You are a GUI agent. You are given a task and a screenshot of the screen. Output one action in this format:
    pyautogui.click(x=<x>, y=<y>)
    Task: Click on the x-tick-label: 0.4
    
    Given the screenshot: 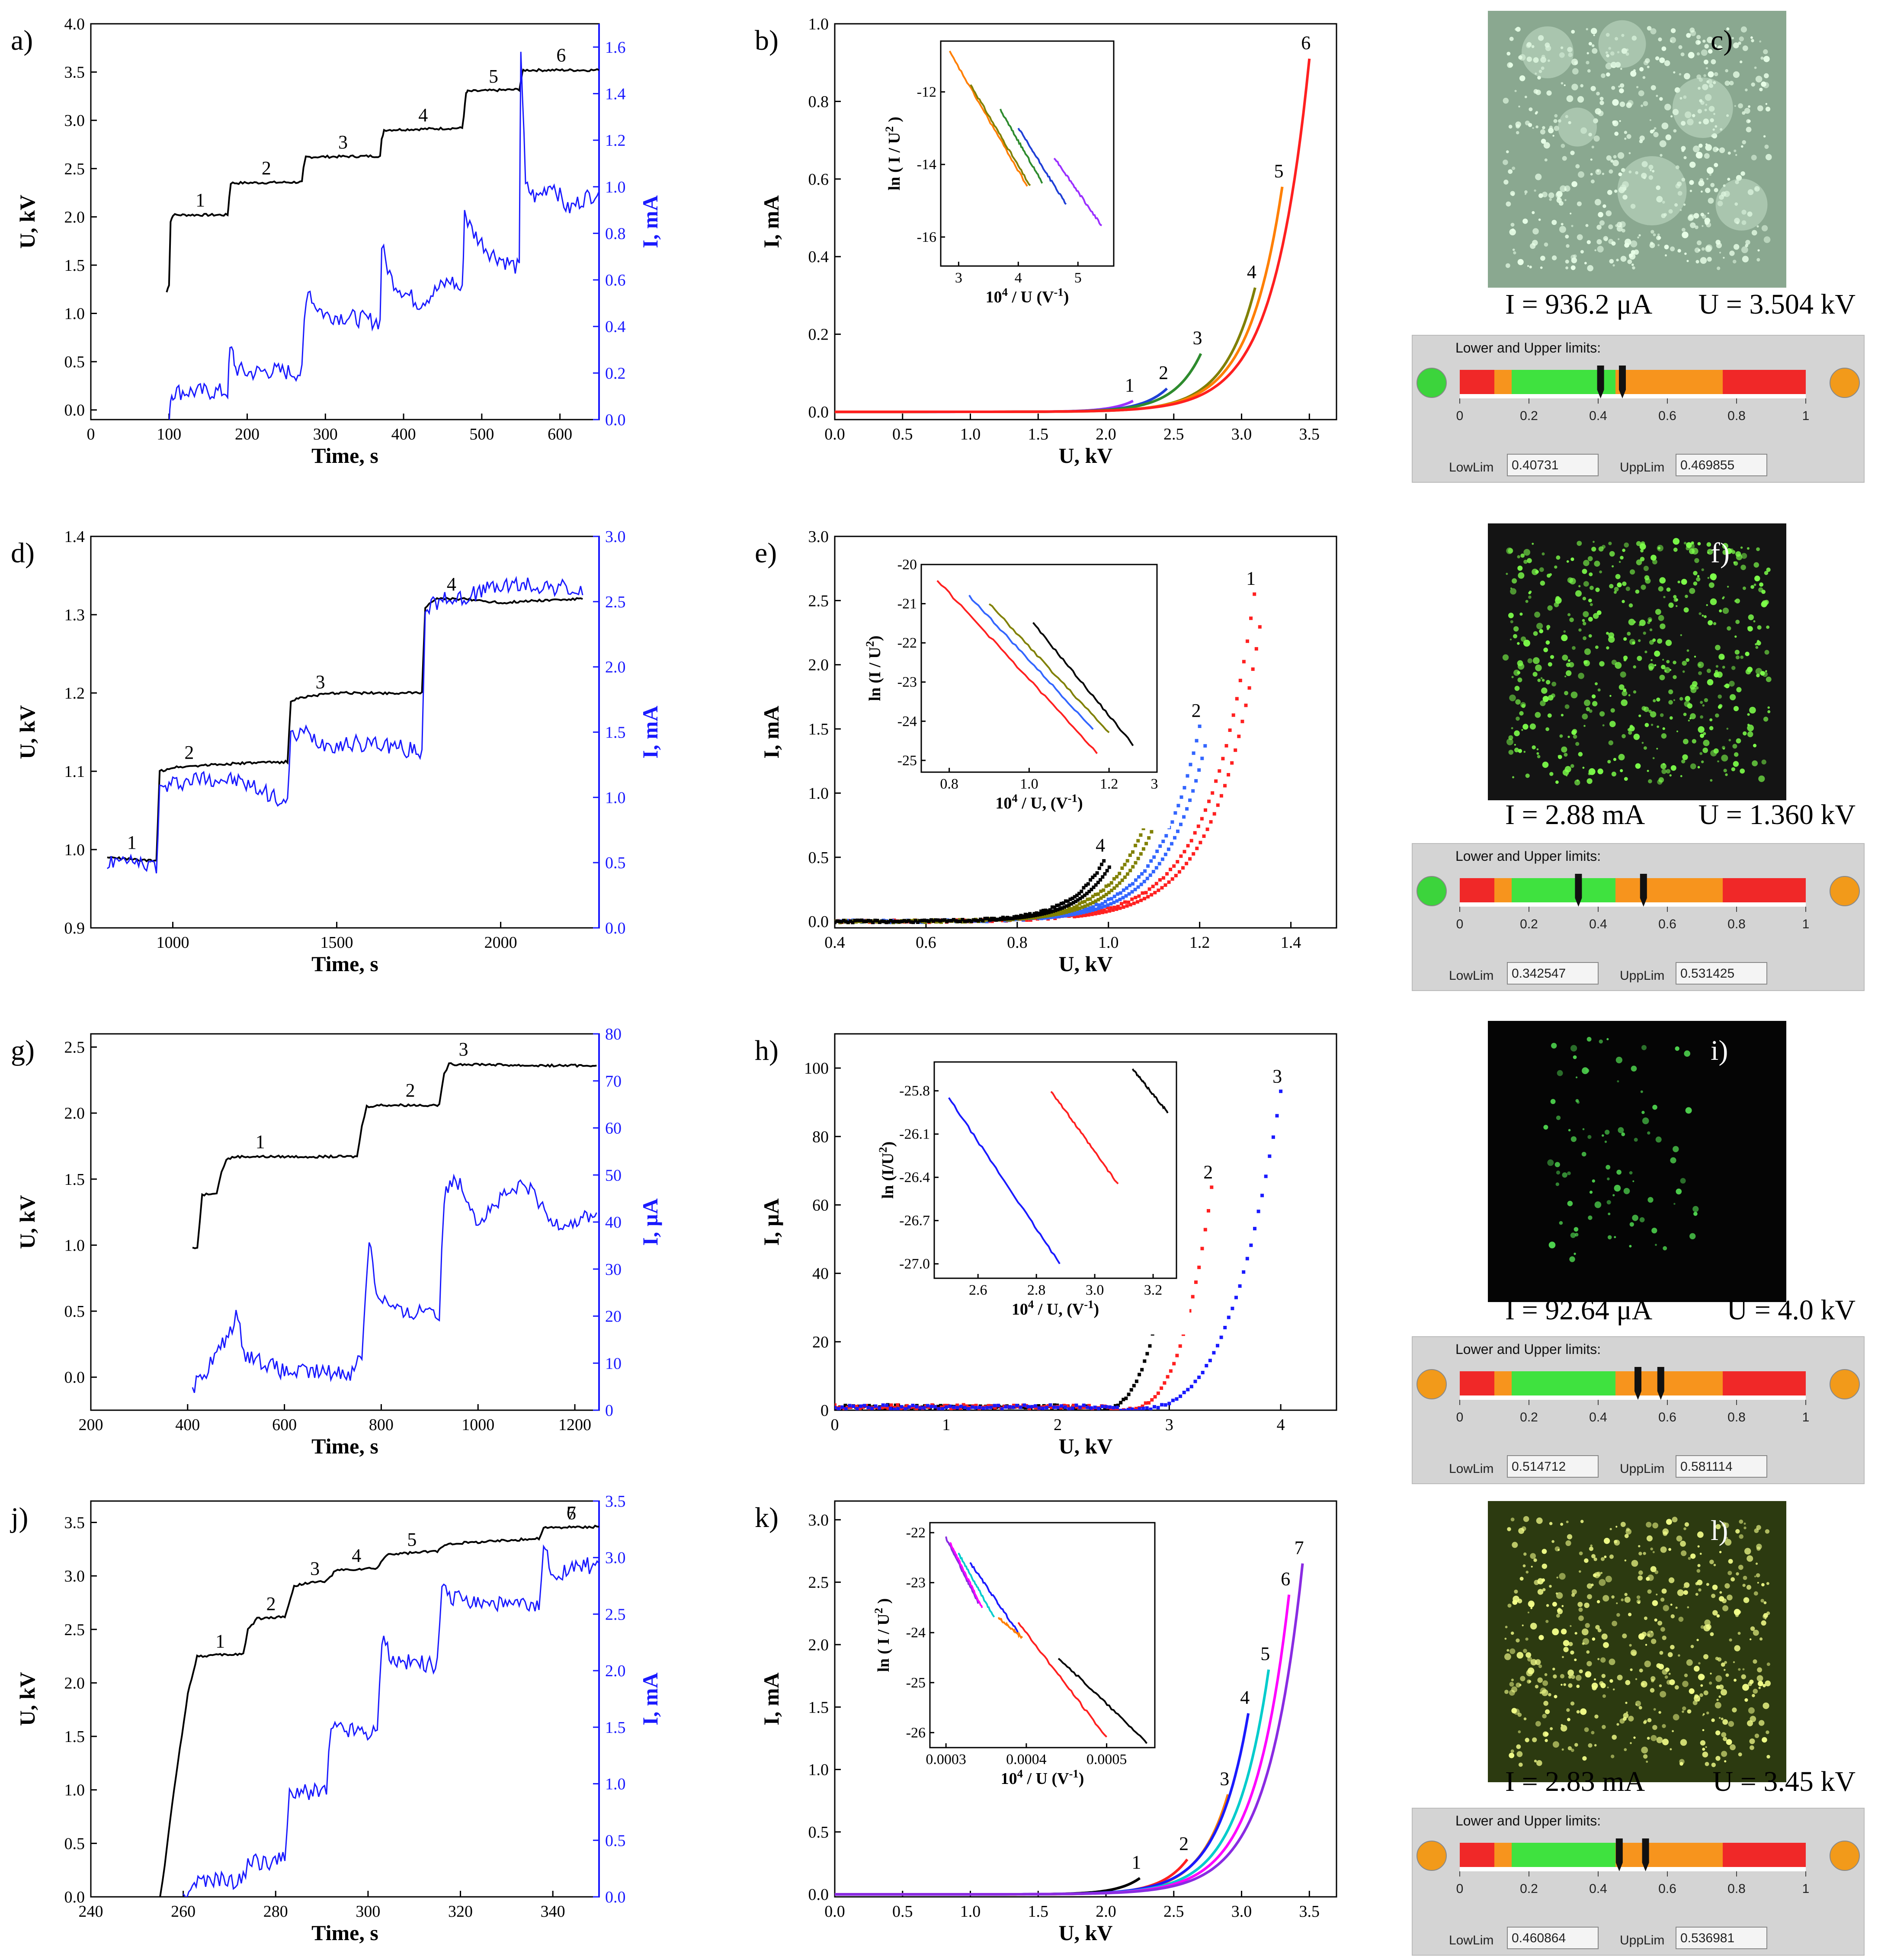 What is the action you would take?
    pyautogui.click(x=834, y=942)
    